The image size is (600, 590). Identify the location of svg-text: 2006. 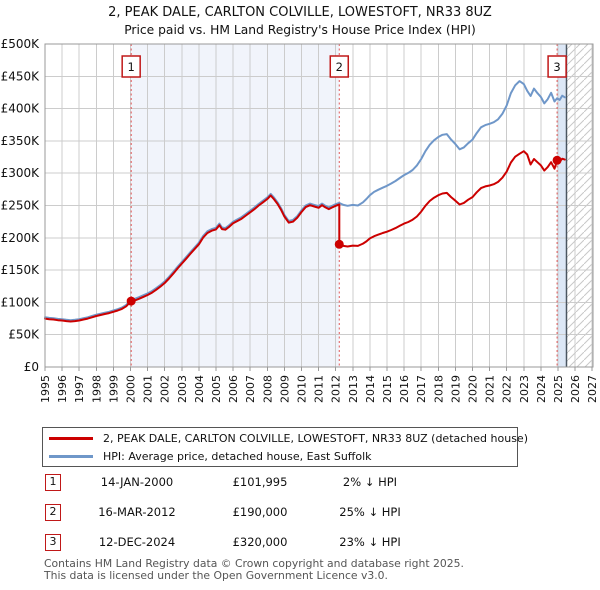
(233, 389).